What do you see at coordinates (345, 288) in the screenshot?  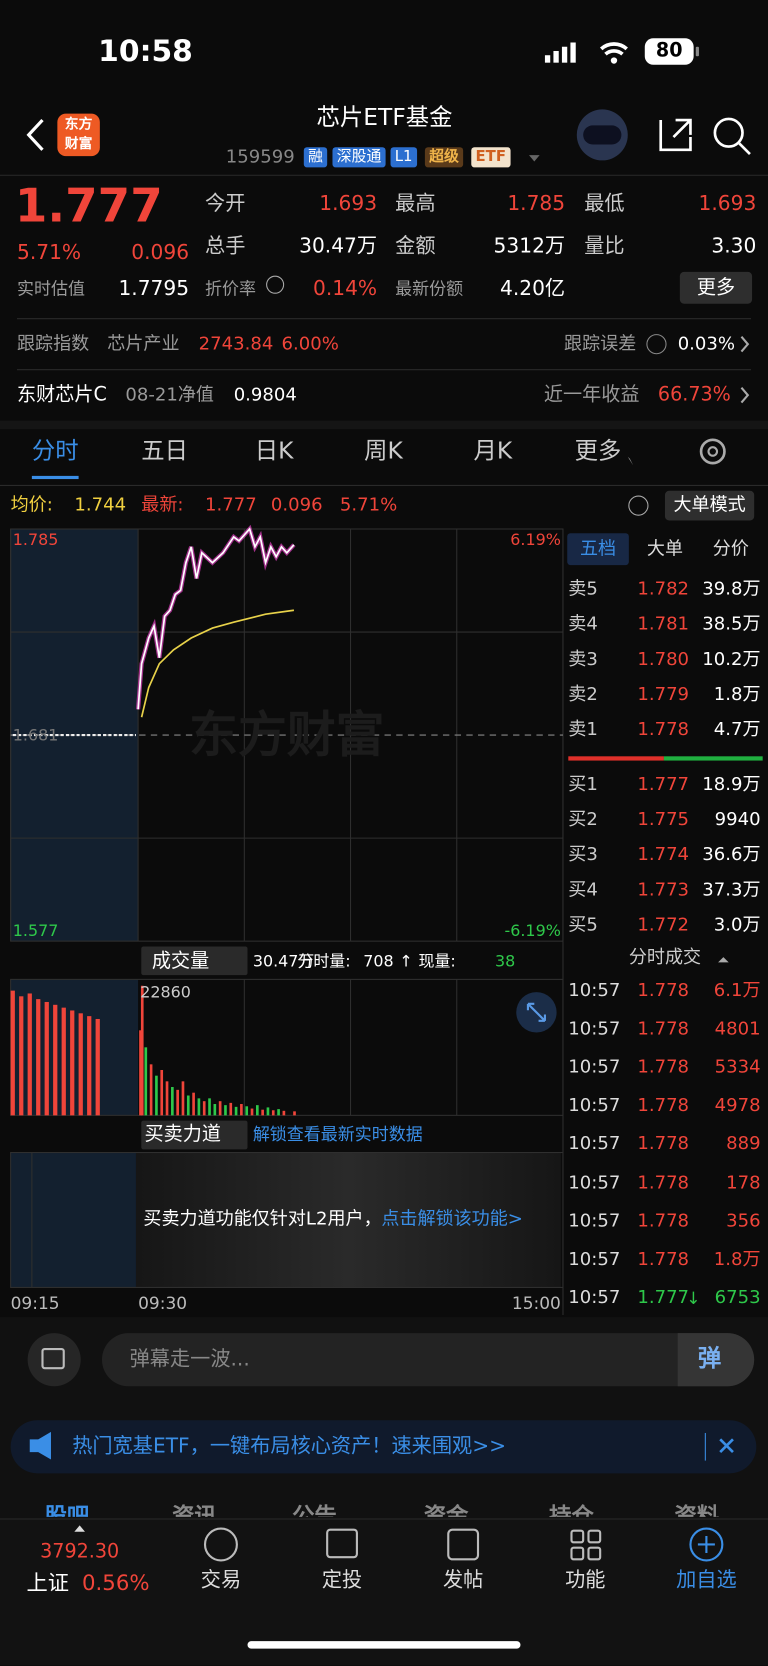 I see `stat-value: 0.14%` at bounding box center [345, 288].